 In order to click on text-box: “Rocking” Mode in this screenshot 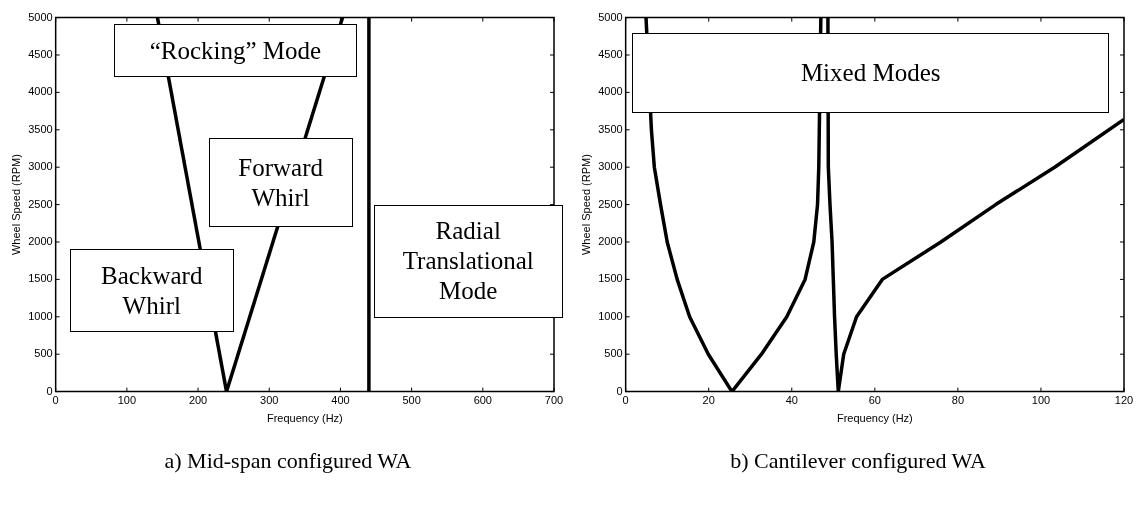, I will do `click(235, 50)`.